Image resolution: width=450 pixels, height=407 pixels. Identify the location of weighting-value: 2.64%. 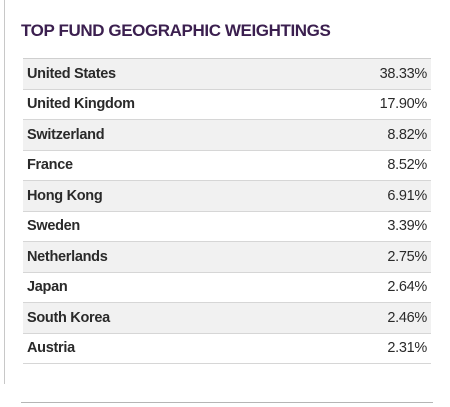
(407, 287).